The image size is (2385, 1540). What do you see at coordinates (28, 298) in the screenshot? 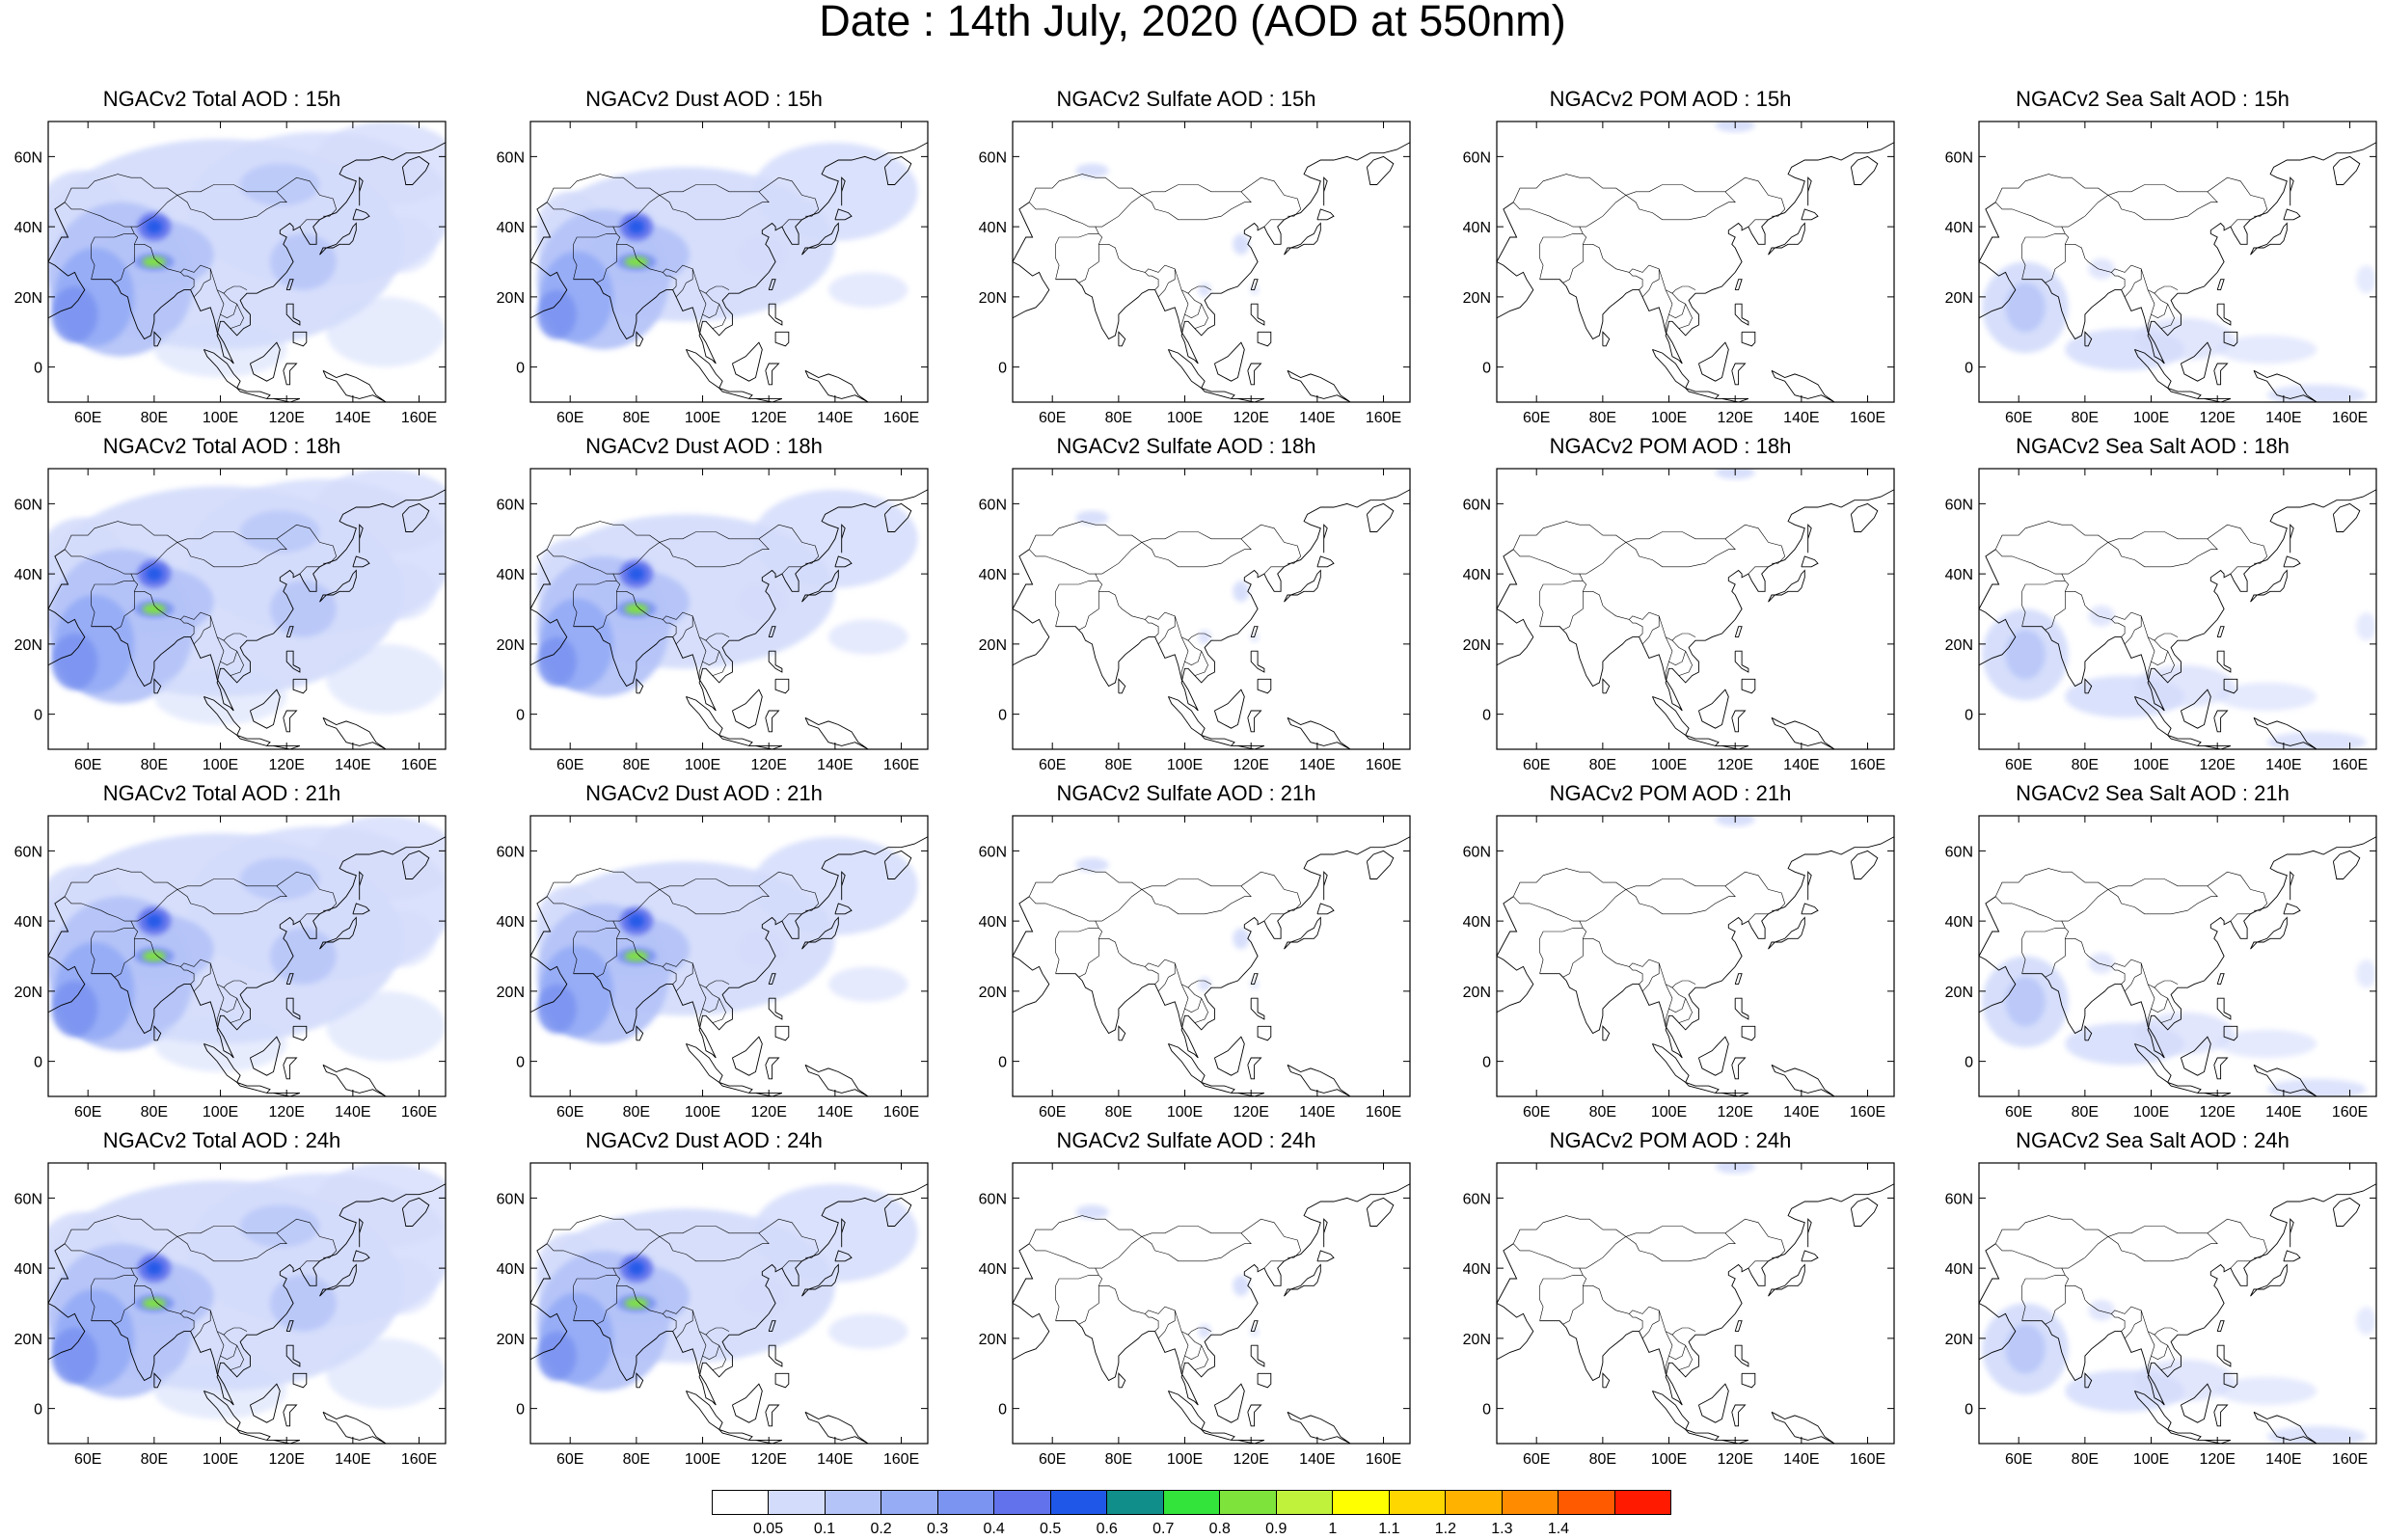
I see `lat-tick-label: 20N` at bounding box center [28, 298].